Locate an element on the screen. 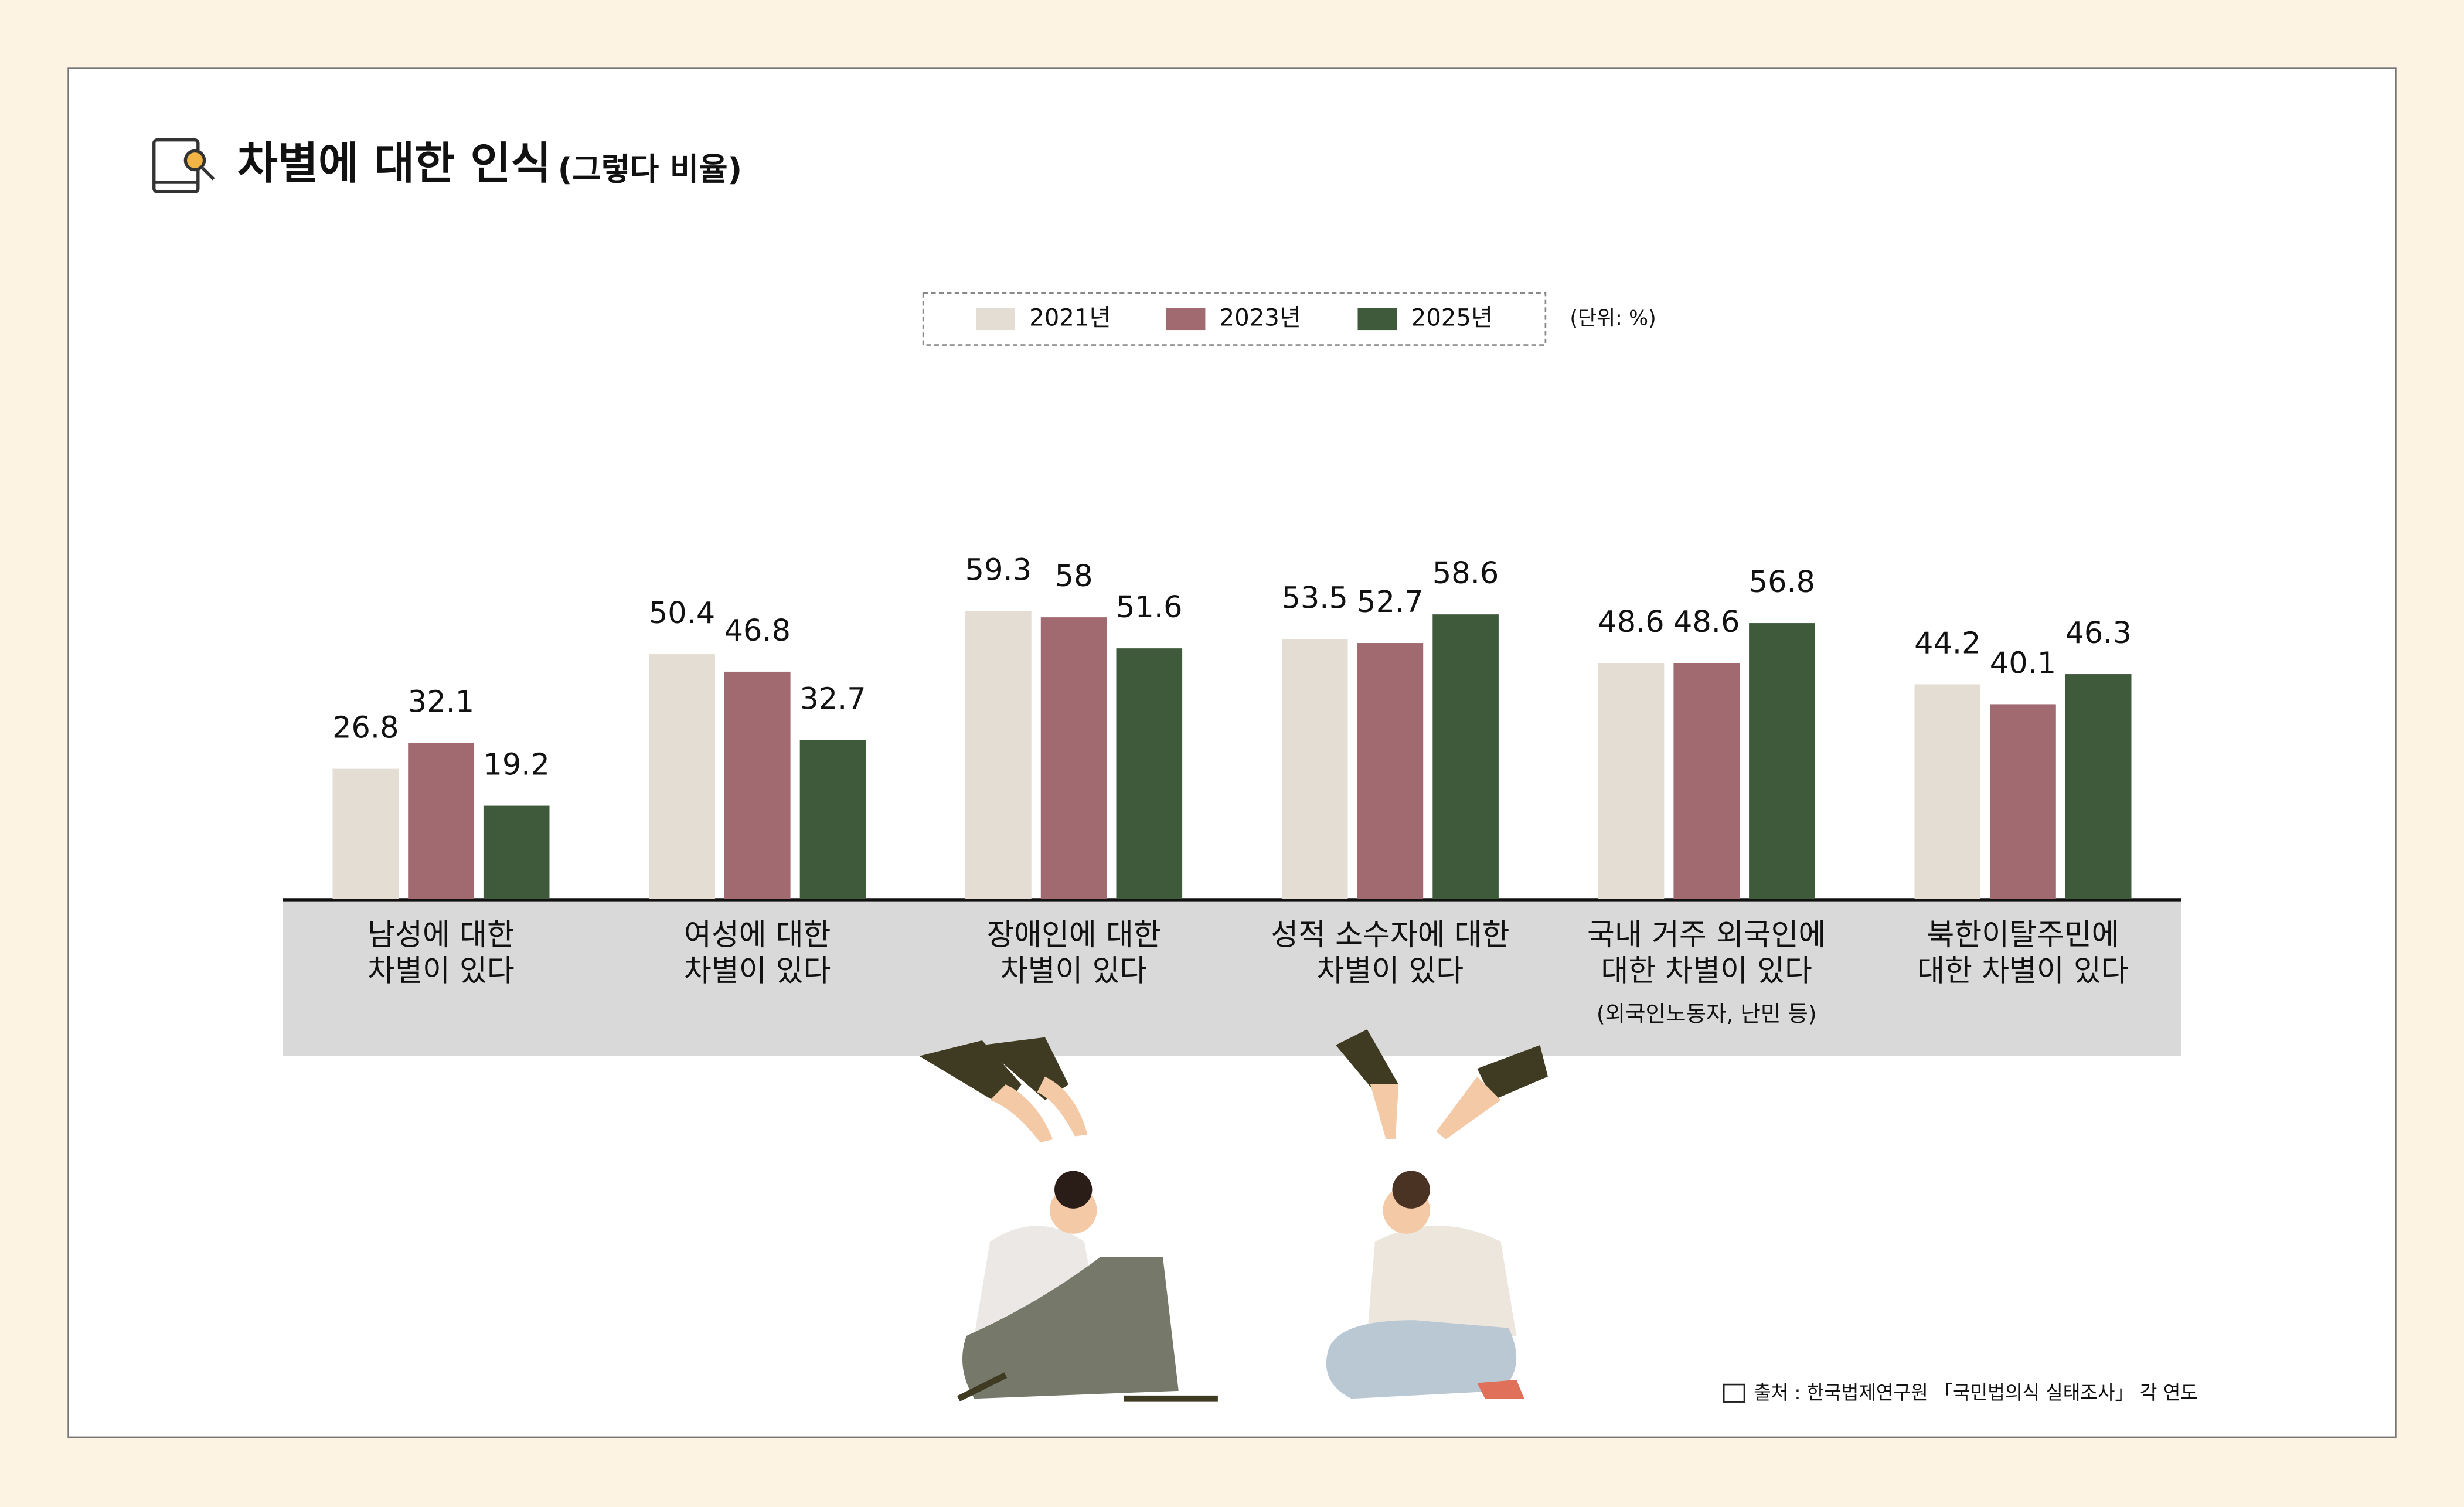  illustration-right is located at coordinates (1437, 1214).